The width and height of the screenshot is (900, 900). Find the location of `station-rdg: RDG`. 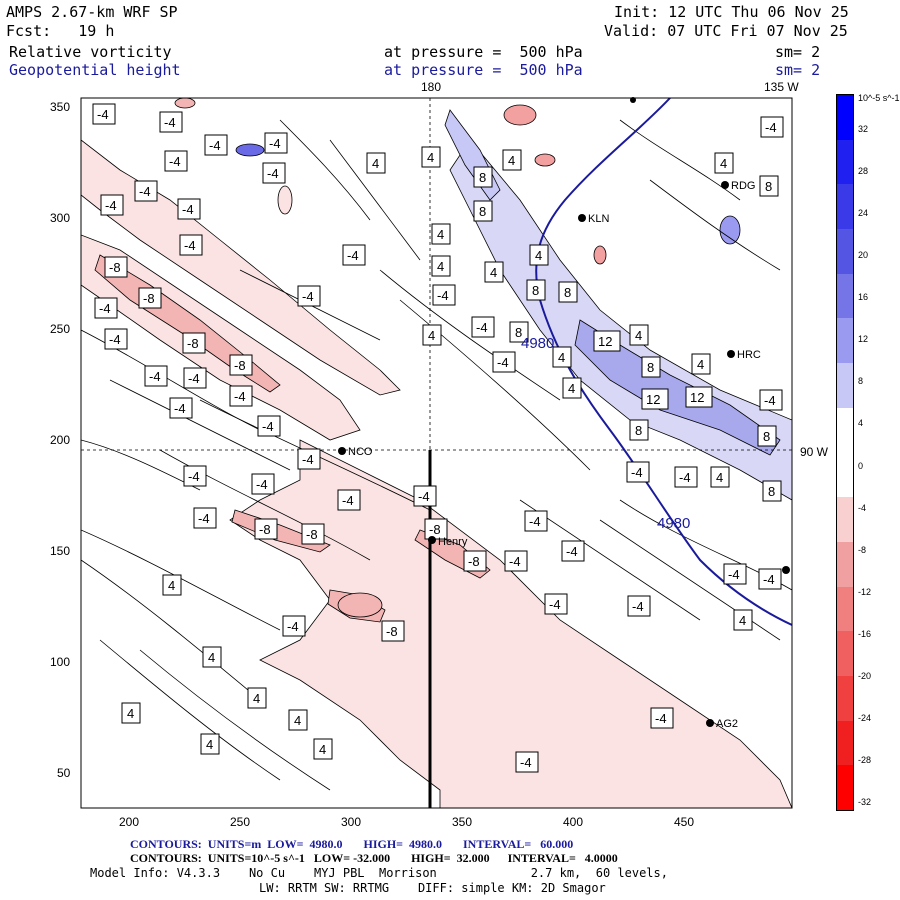

station-rdg: RDG is located at coordinates (743, 186).